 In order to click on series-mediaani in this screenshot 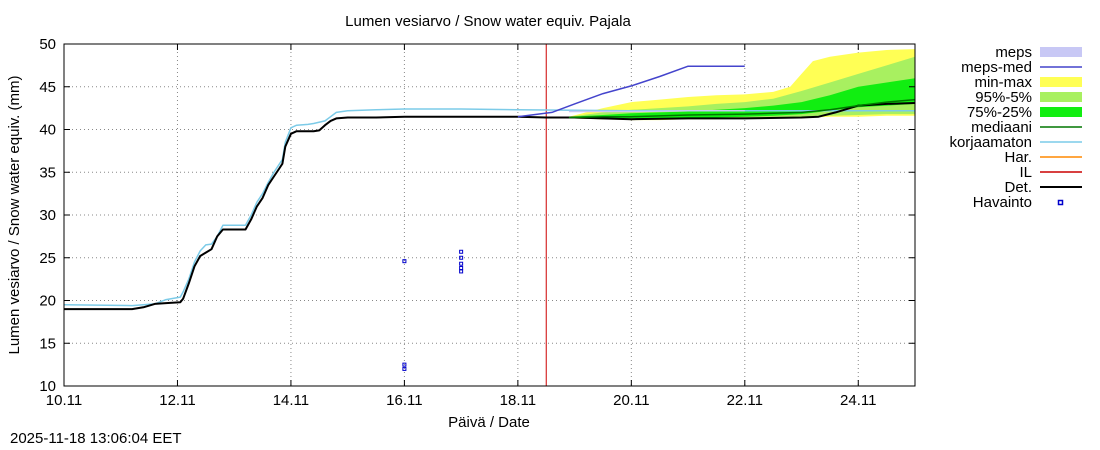, I will do `click(742, 108)`.